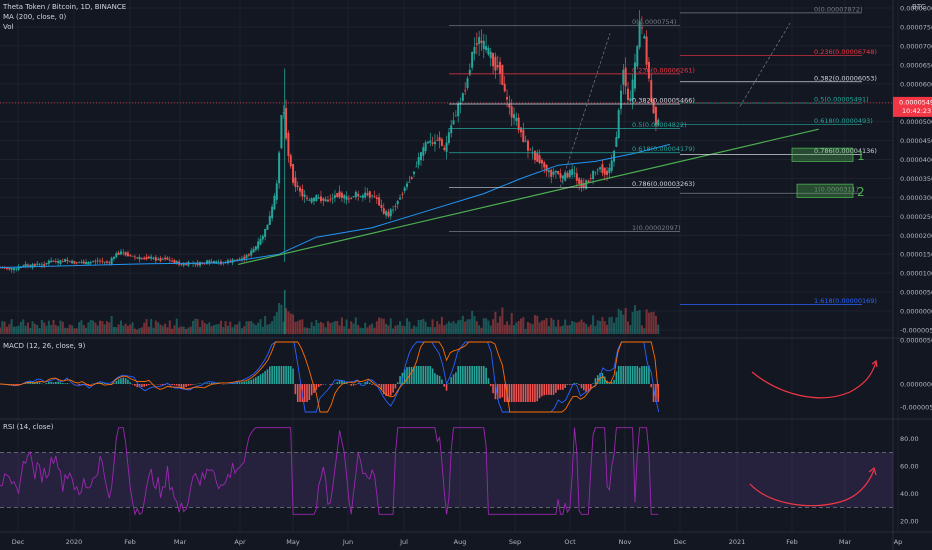 This screenshot has width=932, height=550. I want to click on y-tick-label: 0.00008000, so click(916, 9).